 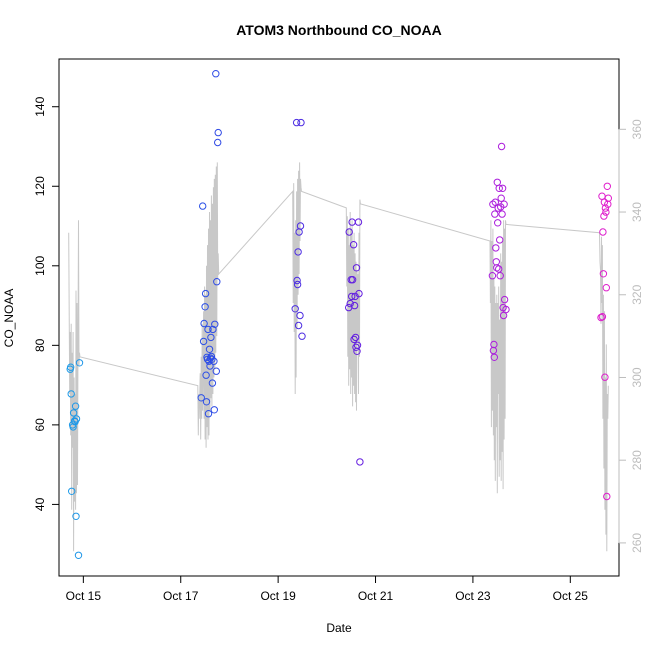 What do you see at coordinates (571, 596) in the screenshot?
I see `x-tick-label: Oct 25` at bounding box center [571, 596].